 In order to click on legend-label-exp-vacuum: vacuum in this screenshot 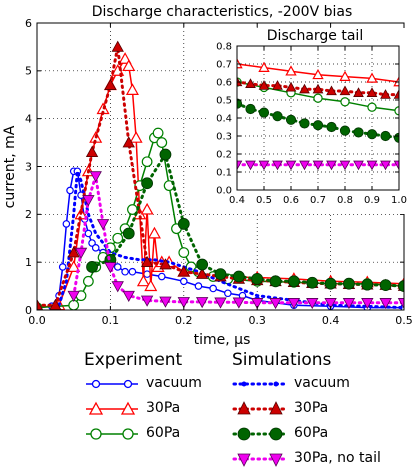, I will do `click(174, 383)`.